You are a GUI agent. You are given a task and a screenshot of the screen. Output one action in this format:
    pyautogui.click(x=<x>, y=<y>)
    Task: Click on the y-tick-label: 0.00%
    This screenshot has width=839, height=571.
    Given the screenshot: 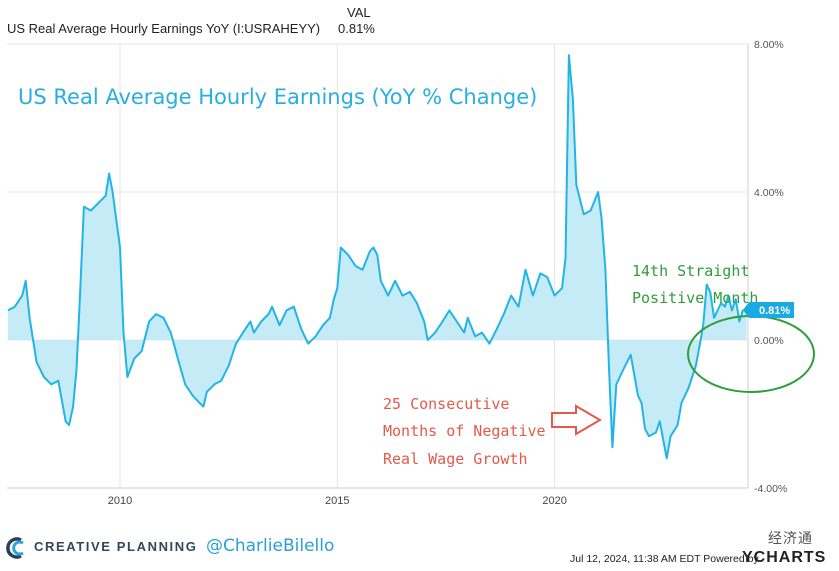 What is the action you would take?
    pyautogui.click(x=769, y=341)
    